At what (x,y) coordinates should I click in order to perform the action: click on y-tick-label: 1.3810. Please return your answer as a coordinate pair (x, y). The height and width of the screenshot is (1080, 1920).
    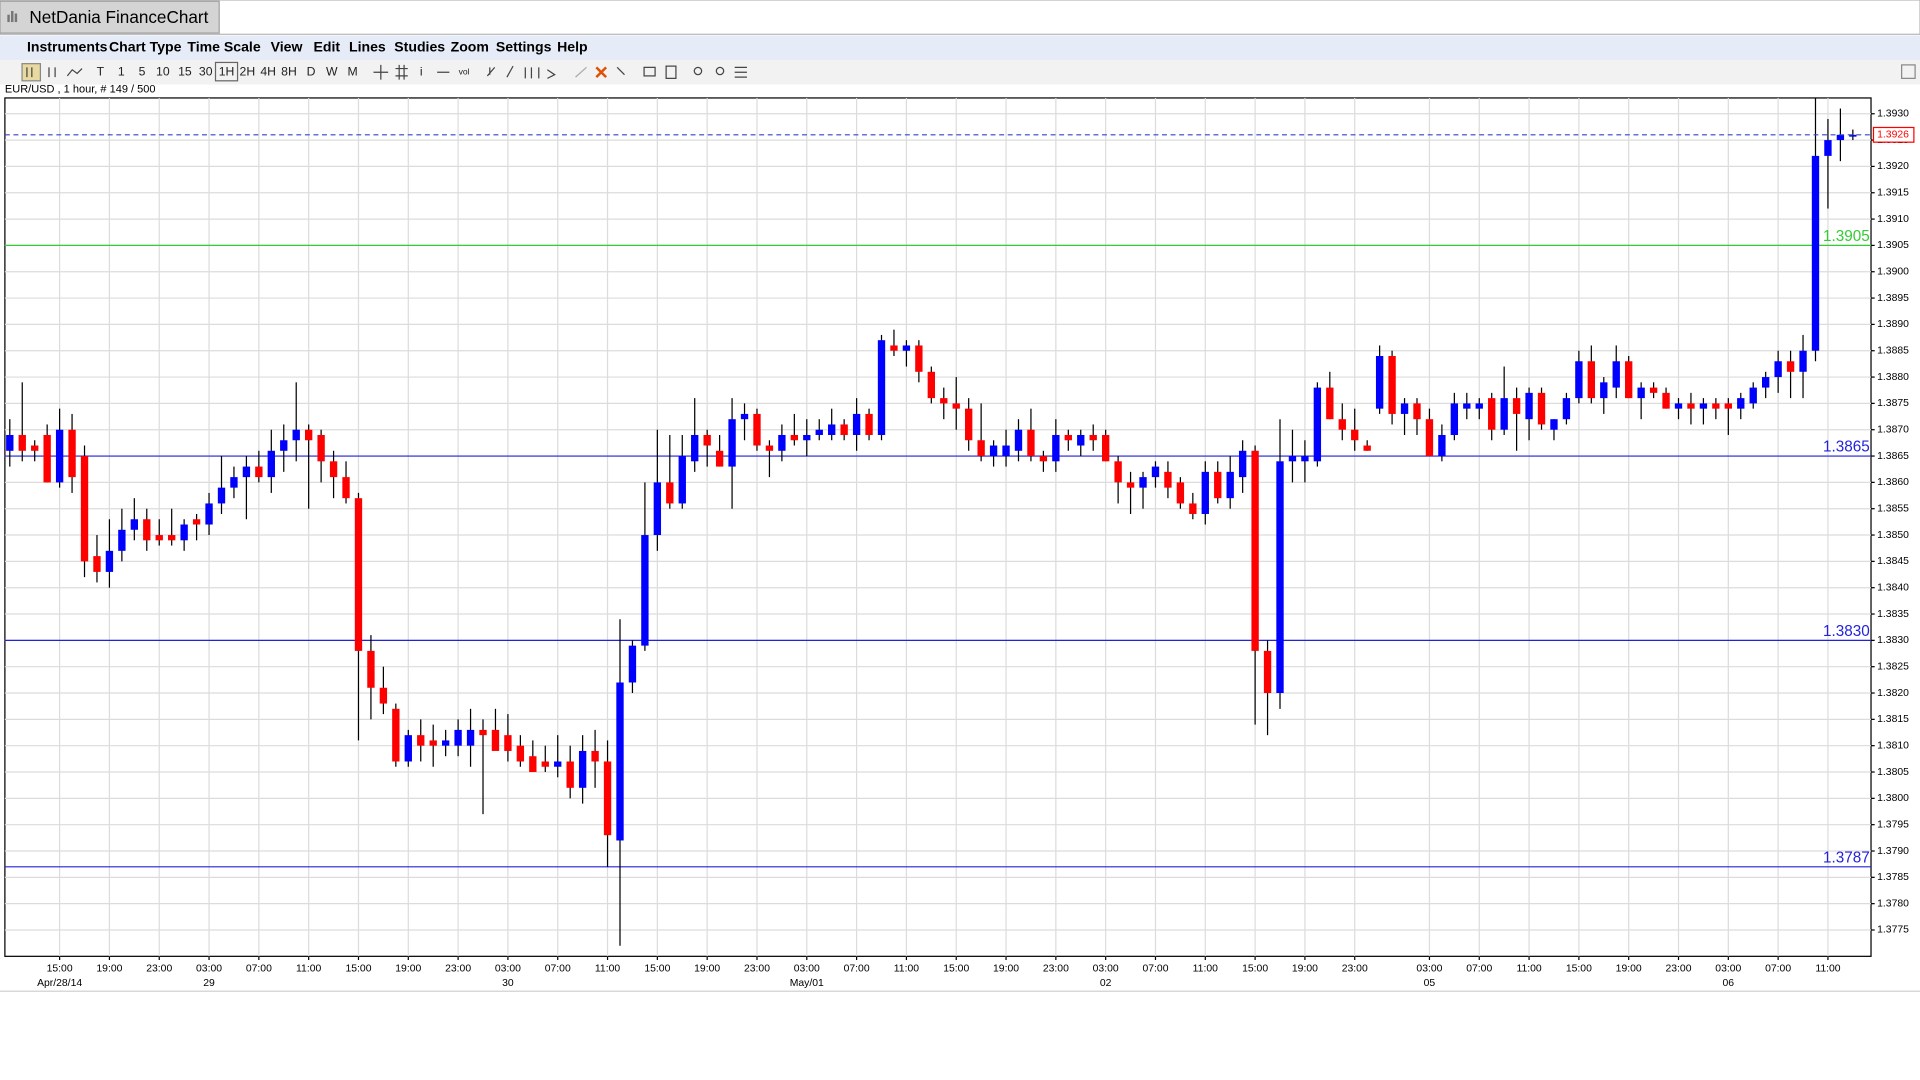
    Looking at the image, I should click on (1893, 745).